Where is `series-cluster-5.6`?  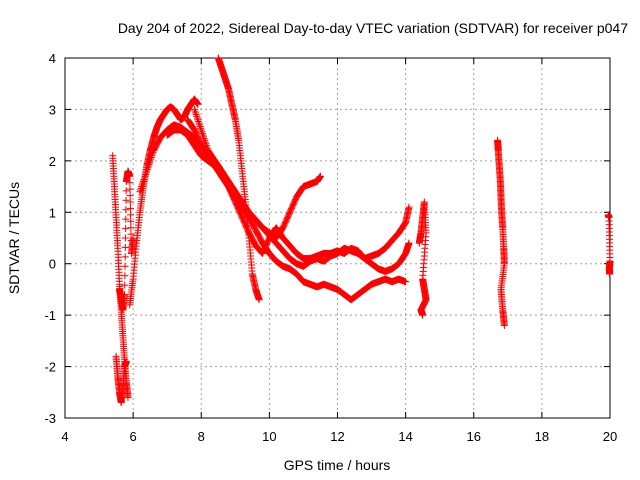 series-cluster-5.6 is located at coordinates (121, 379).